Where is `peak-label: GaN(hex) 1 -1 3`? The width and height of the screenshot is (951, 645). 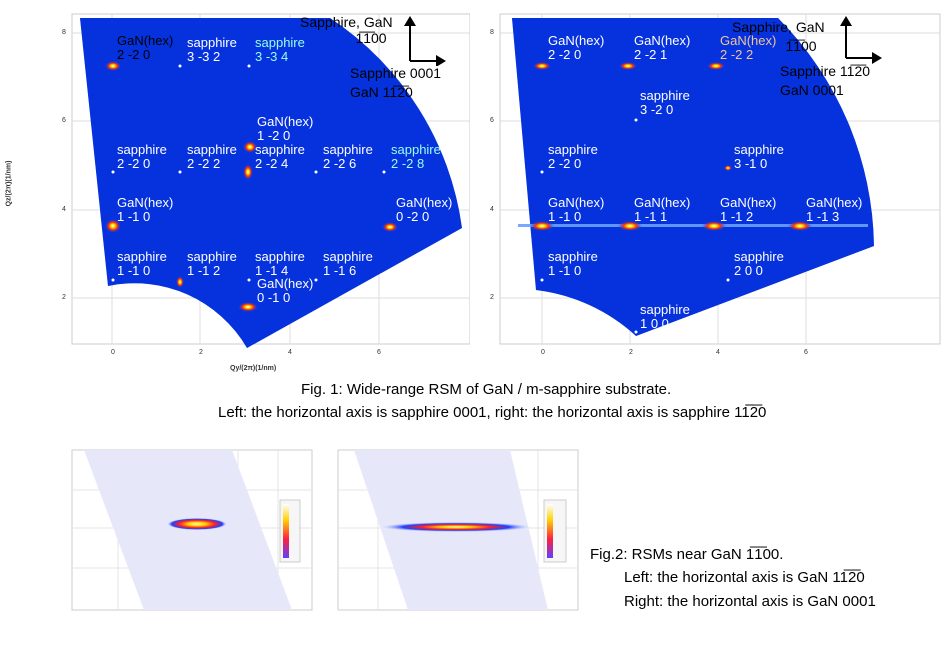 peak-label: GaN(hex) 1 -1 3 is located at coordinates (834, 209).